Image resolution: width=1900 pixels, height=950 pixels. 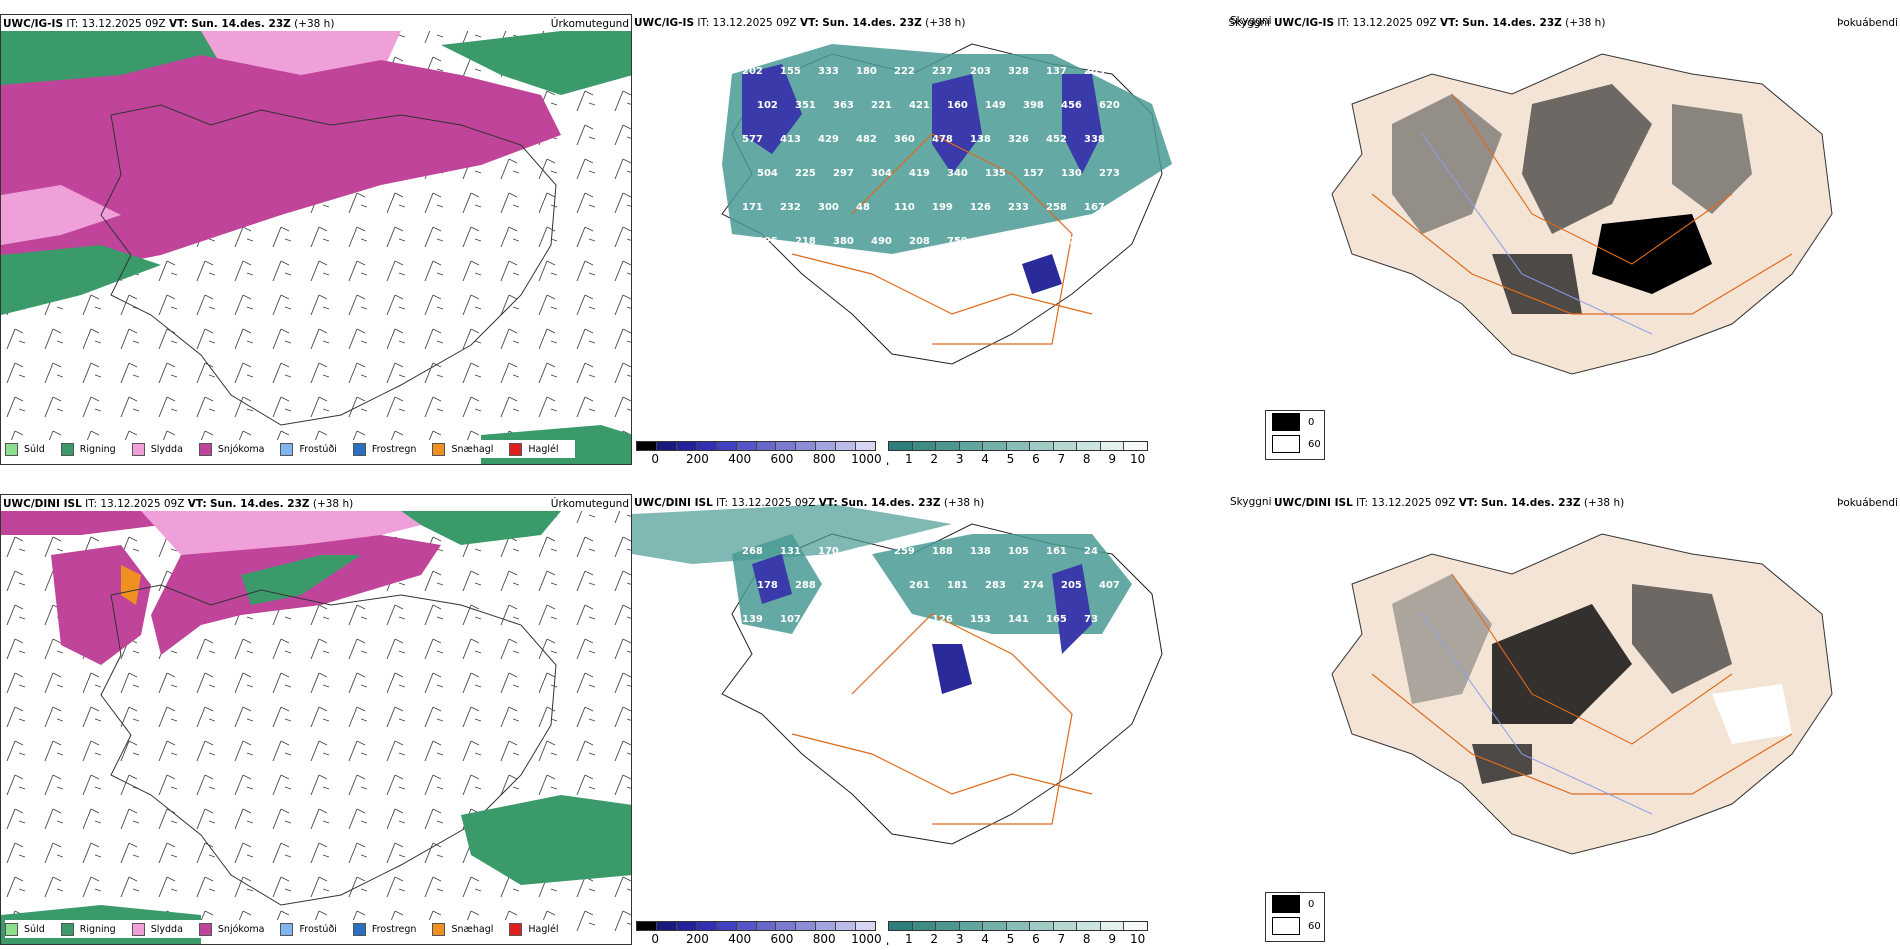 I want to click on colorbar-unit: km, so click(x=895, y=943).